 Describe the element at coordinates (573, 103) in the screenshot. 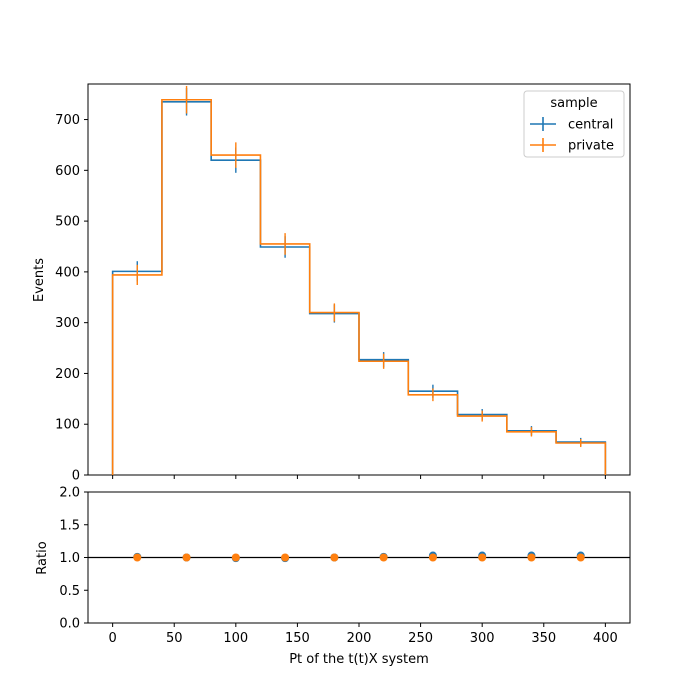

I see `legend-title: sample` at that location.